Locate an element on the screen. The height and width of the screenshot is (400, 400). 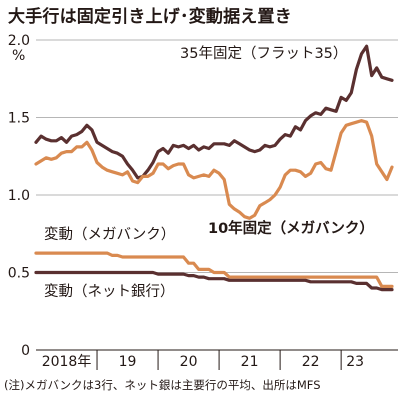
y-tick-label: 0.5 is located at coordinates (19, 274).